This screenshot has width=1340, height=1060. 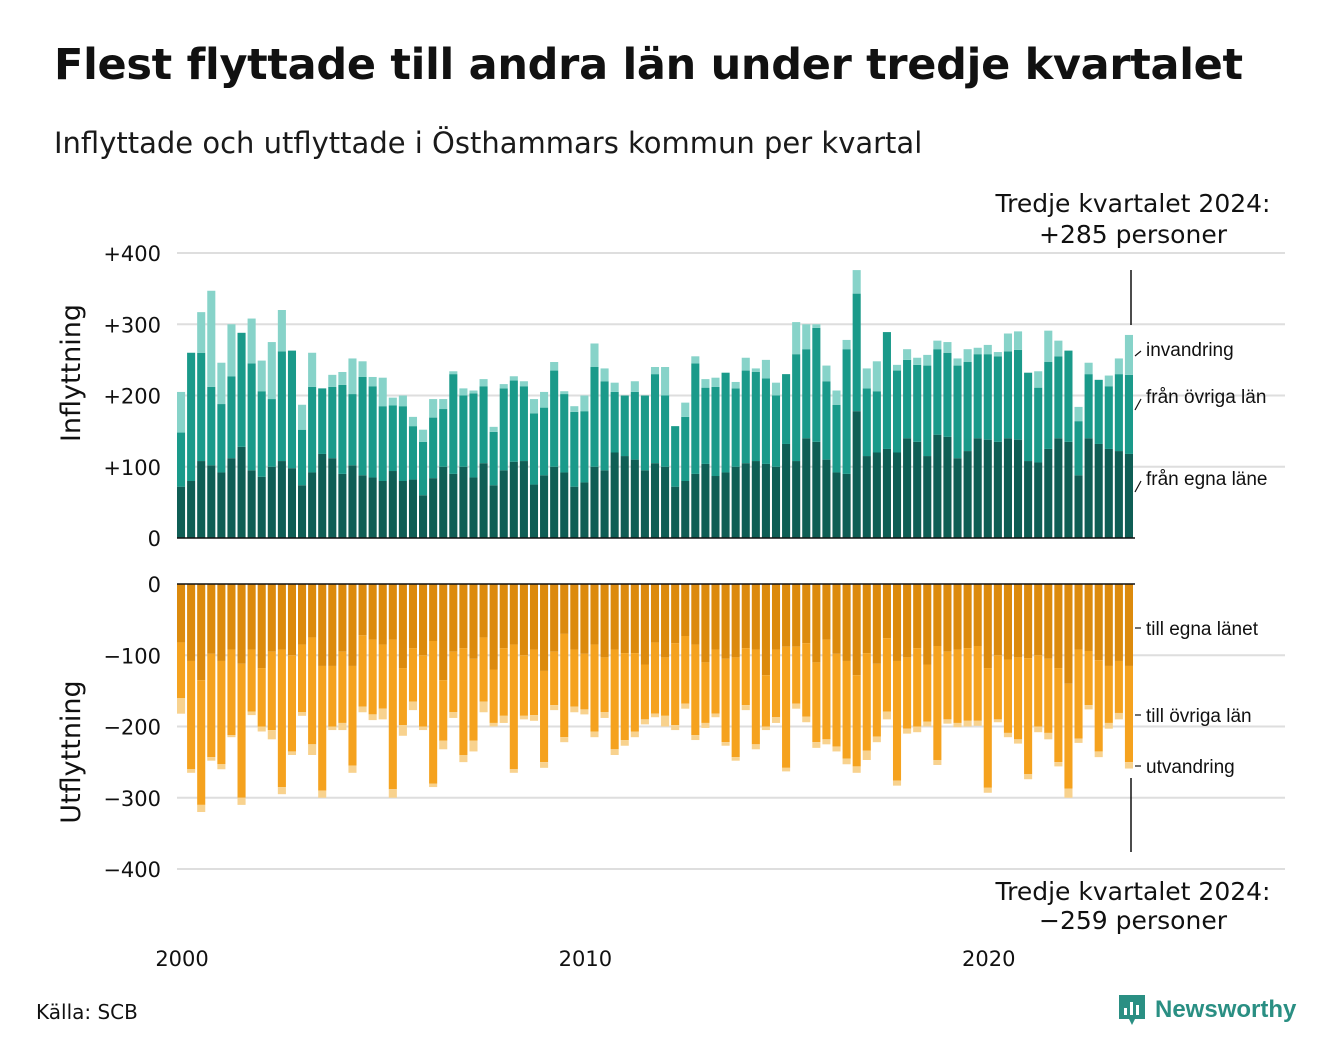 What do you see at coordinates (1190, 767) in the screenshot?
I see `legend-label-utvandring: utvandring` at bounding box center [1190, 767].